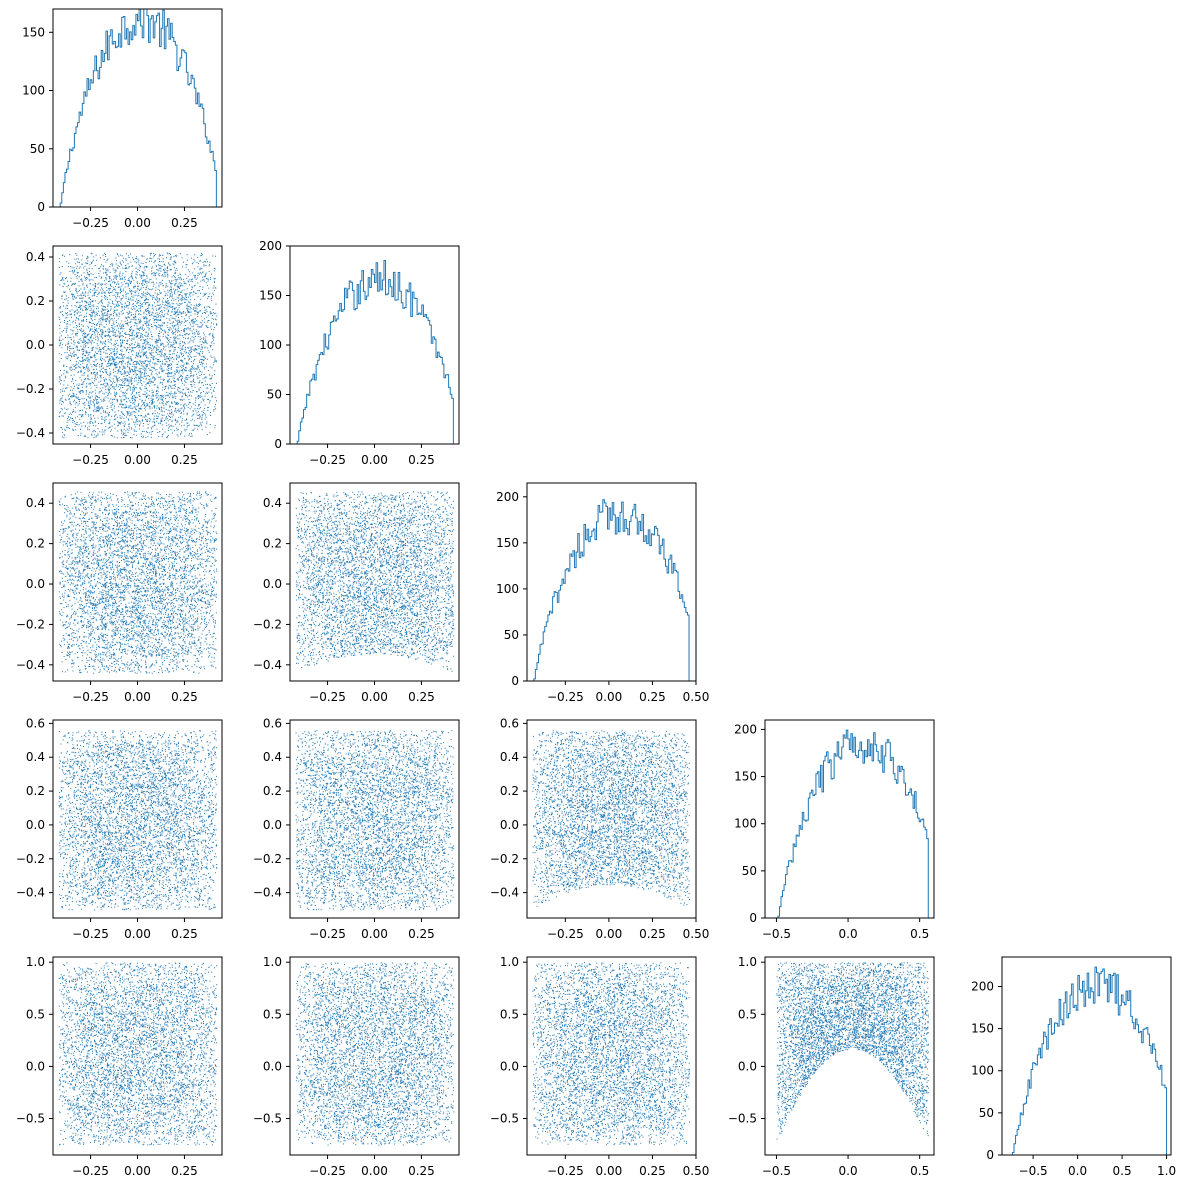 The height and width of the screenshot is (1189, 1185). Describe the element at coordinates (742, 1119) in the screenshot. I see `scatter-4-3-ytick-label: −0.5` at that location.